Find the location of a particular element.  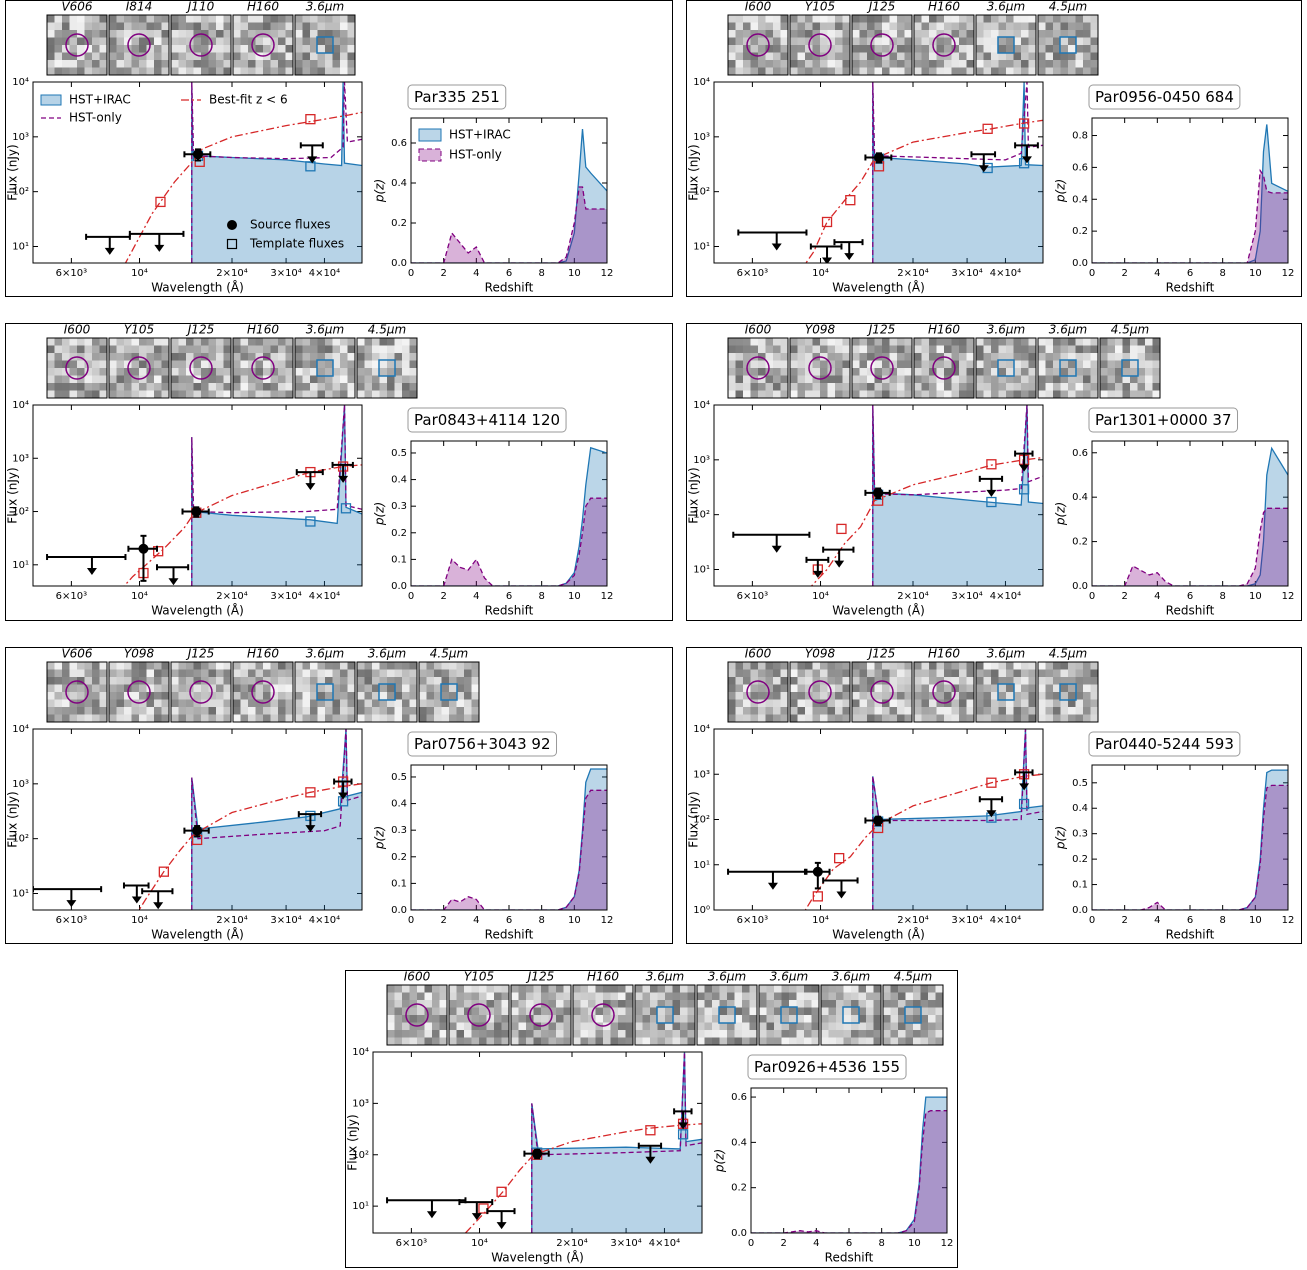

axes-frame is located at coordinates (537, 1142).